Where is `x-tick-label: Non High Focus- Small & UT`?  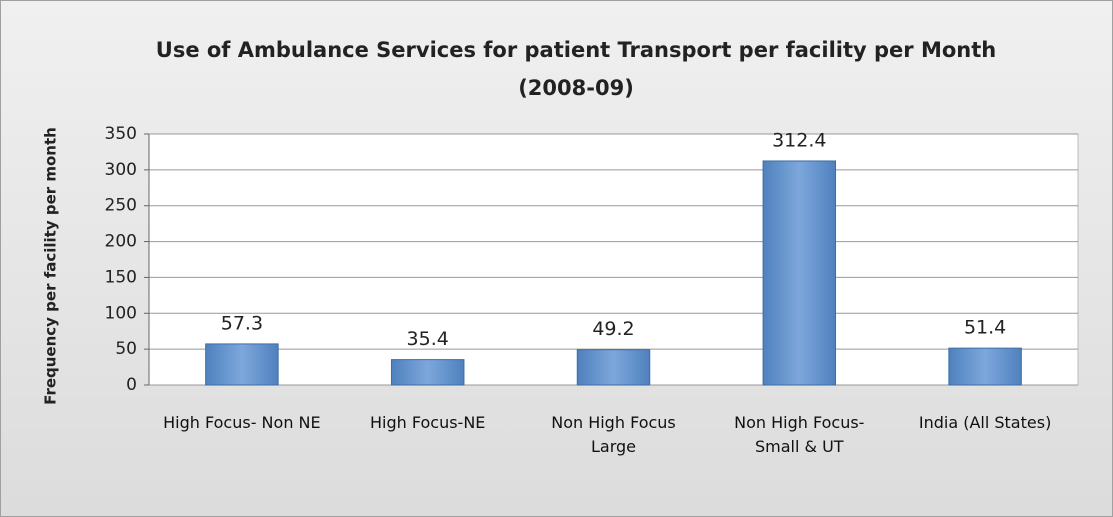
x-tick-label: Non High Focus- Small & UT is located at coordinates (799, 434).